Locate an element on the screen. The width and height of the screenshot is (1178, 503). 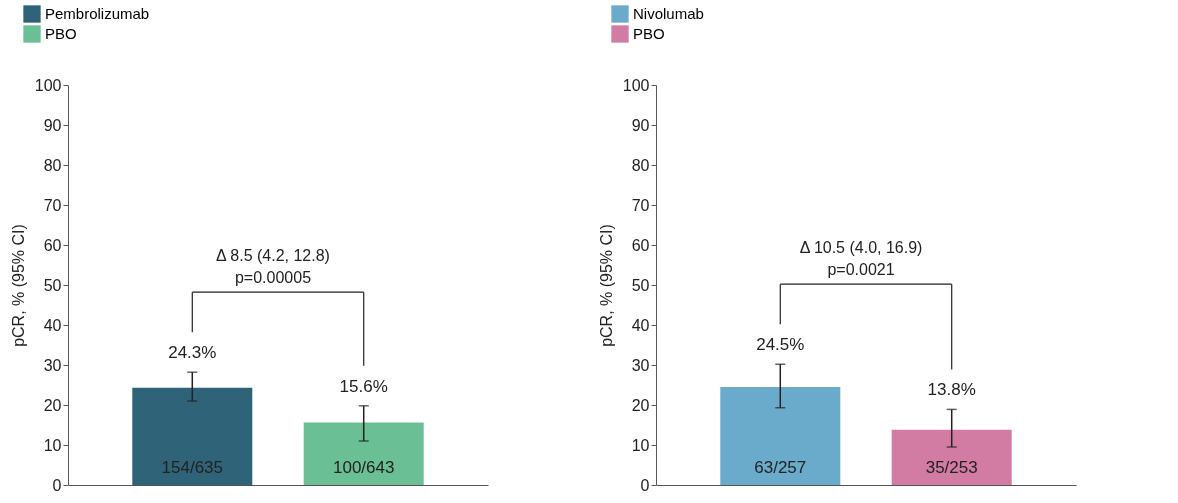
legend-label: Pembrolizumab is located at coordinates (97, 13).